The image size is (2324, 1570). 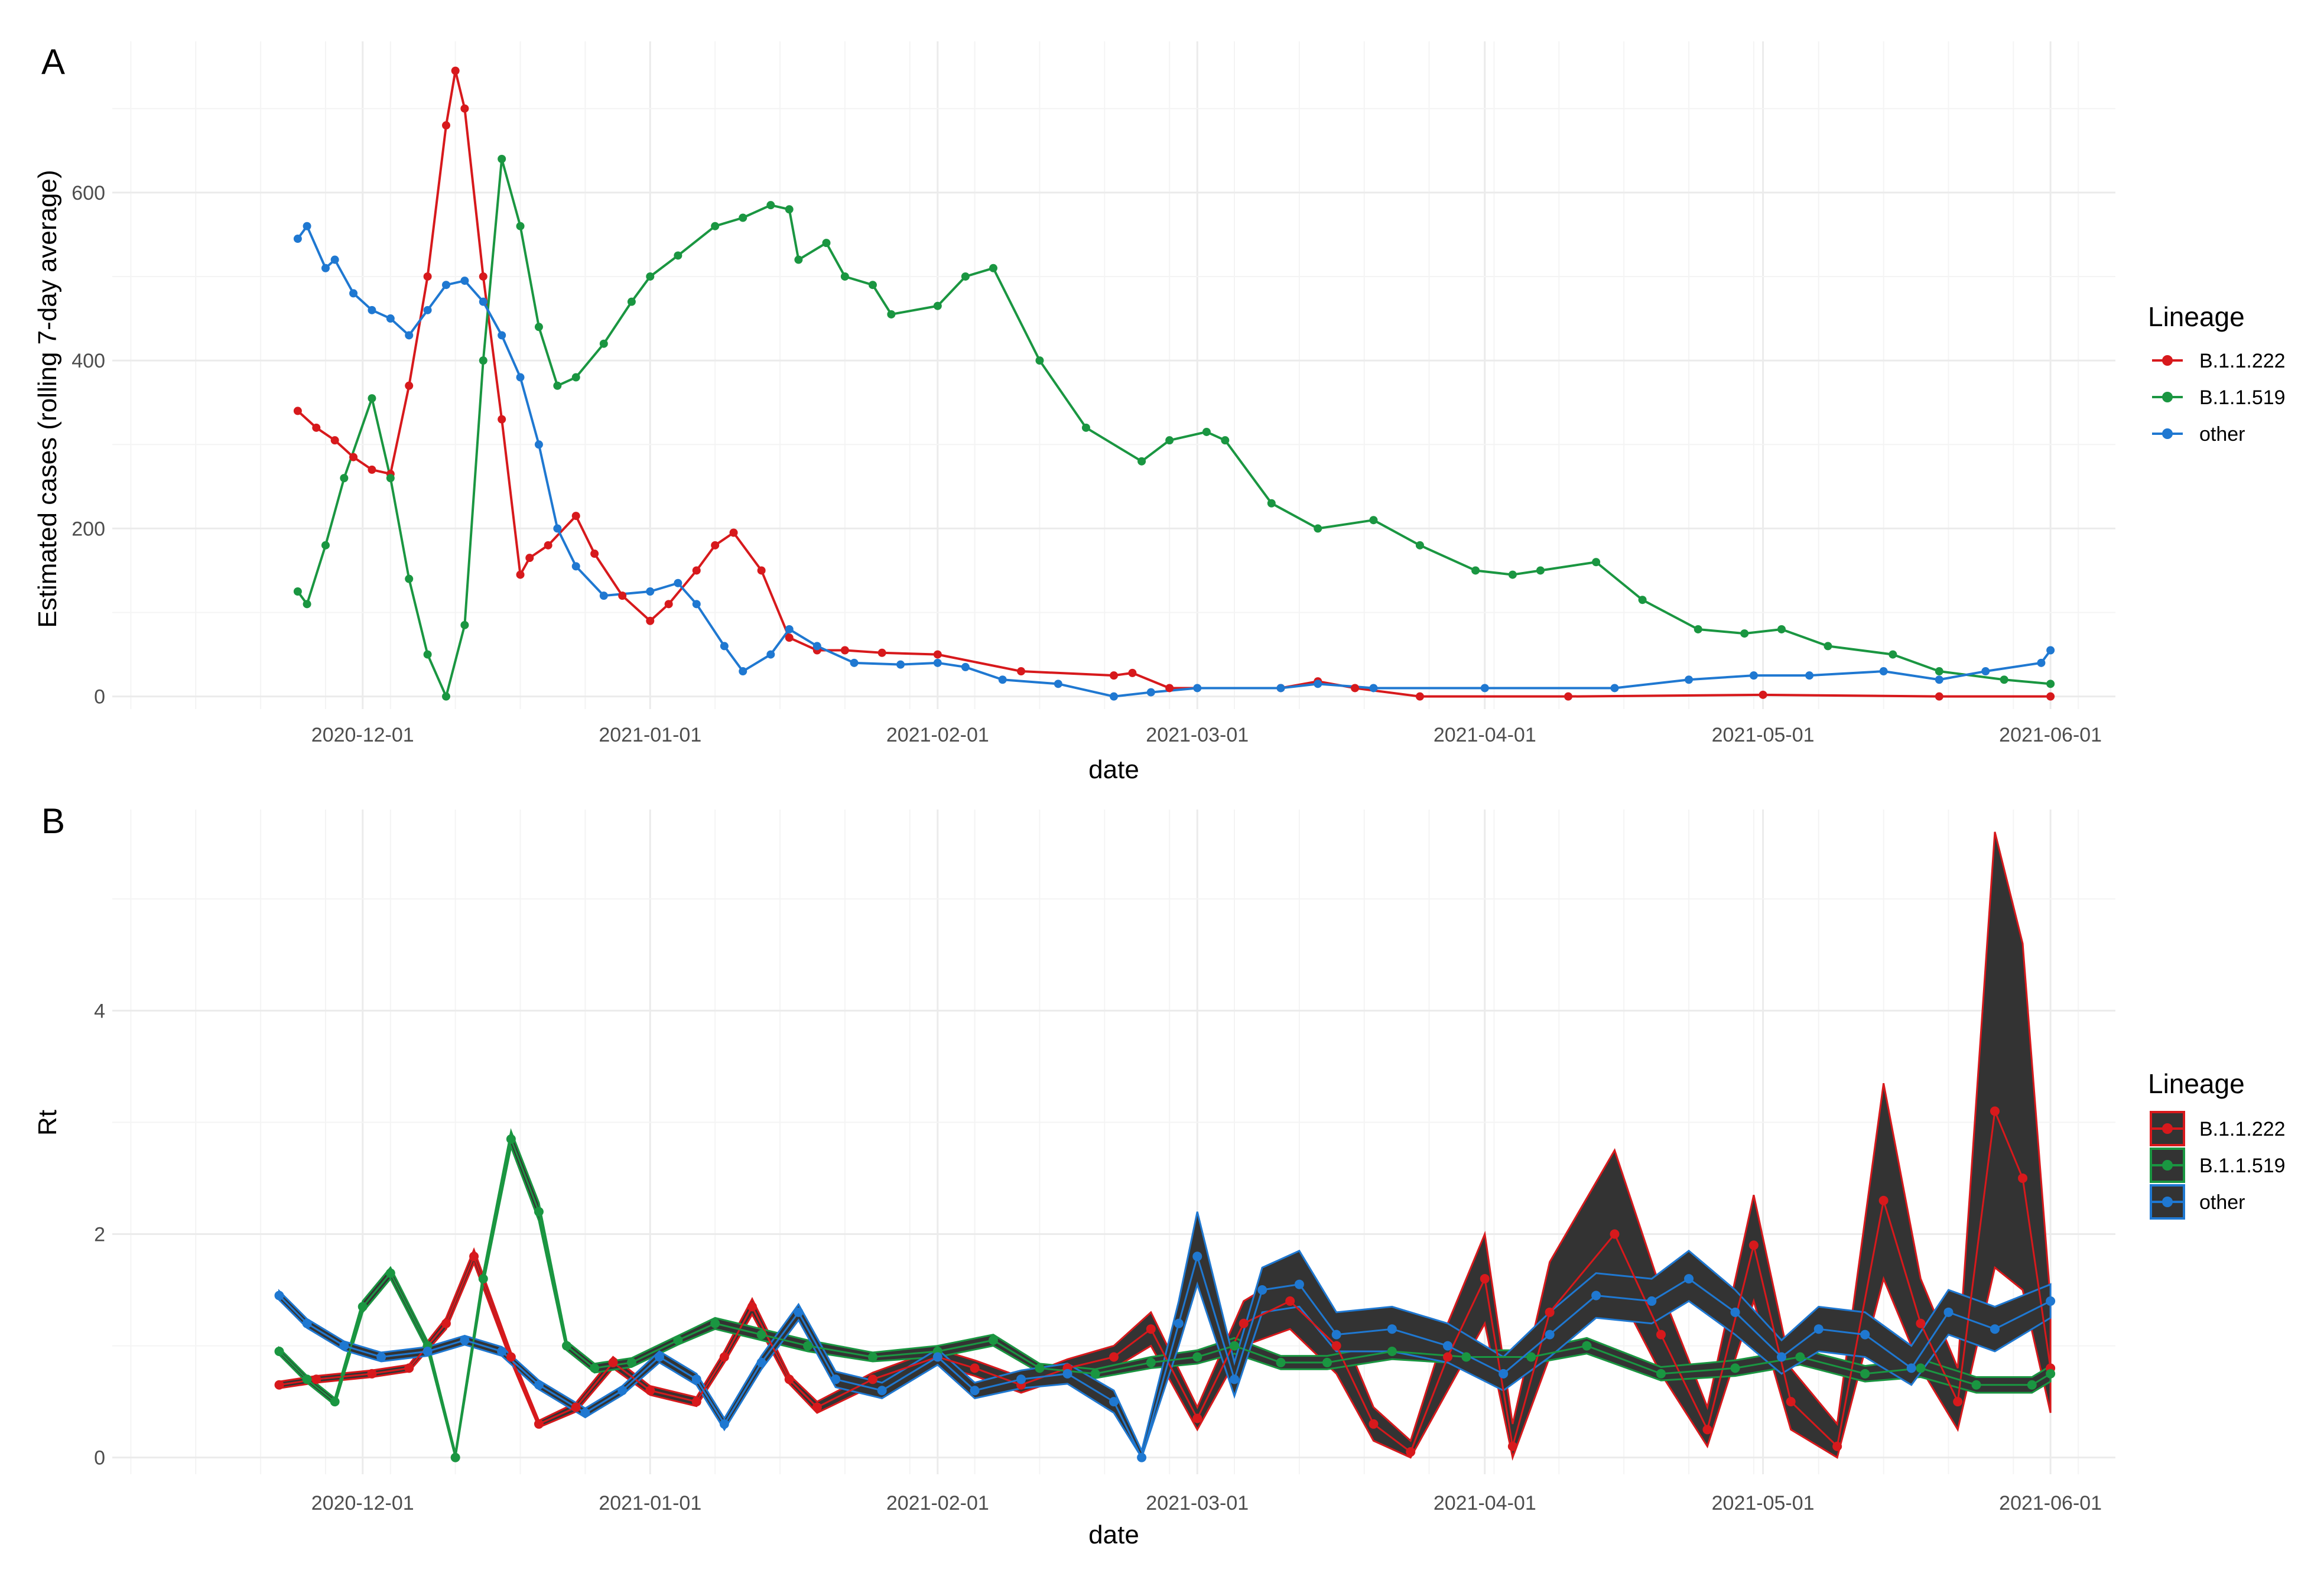 What do you see at coordinates (99, 1234) in the screenshot?
I see `panel-b-y-tick-labels: 0 2 4` at bounding box center [99, 1234].